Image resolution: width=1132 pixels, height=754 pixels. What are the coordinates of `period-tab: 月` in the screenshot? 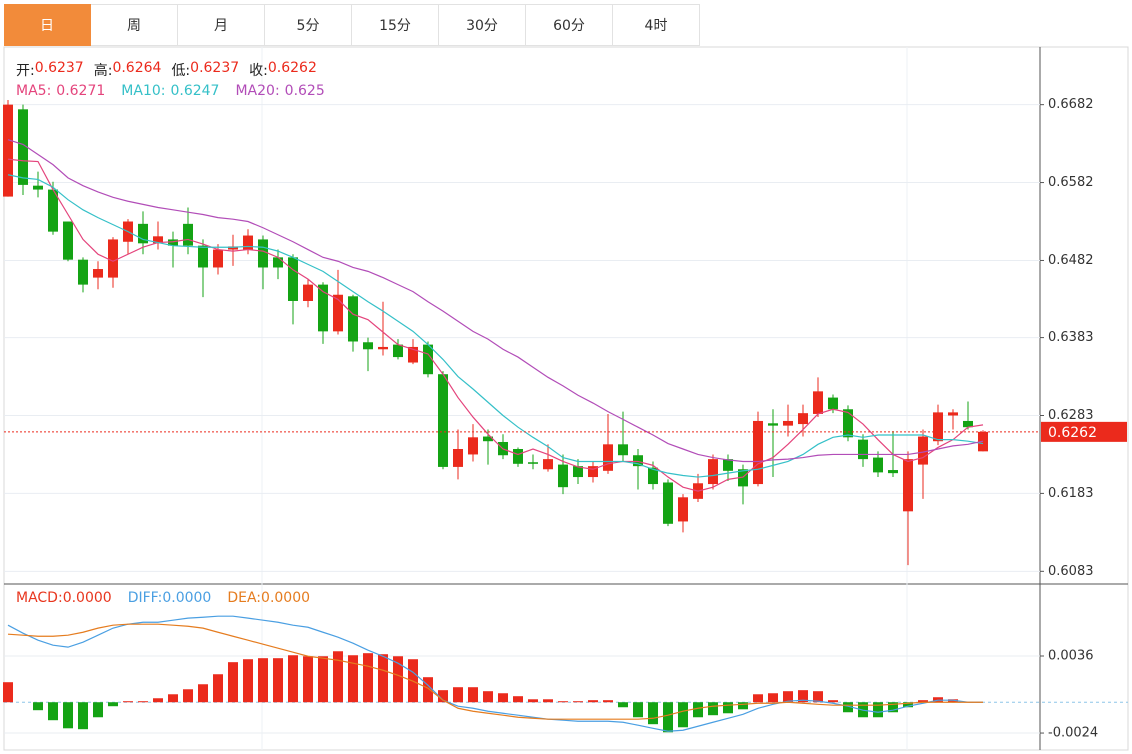 It's located at (221, 25).